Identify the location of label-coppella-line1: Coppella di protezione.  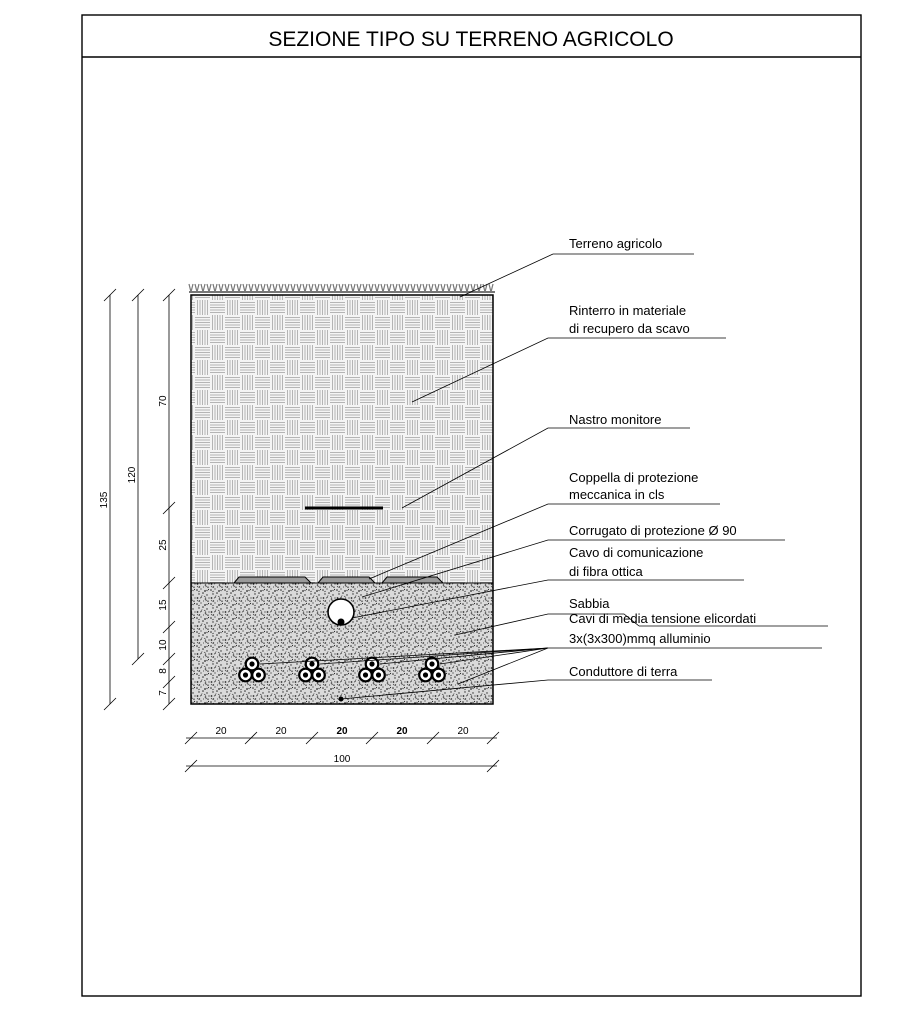
(633, 477).